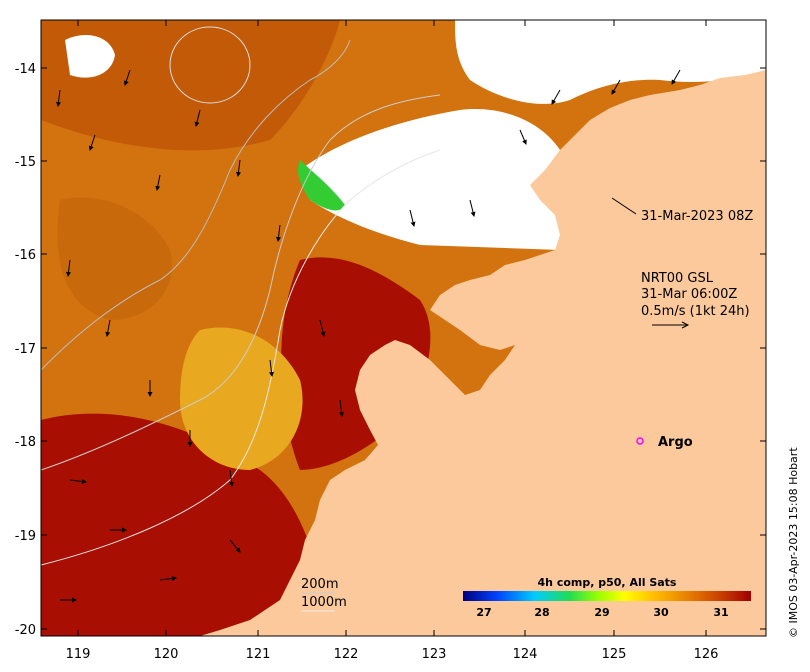 This screenshot has width=810, height=672. I want to click on colorbar-tick-label: 27, so click(483, 612).